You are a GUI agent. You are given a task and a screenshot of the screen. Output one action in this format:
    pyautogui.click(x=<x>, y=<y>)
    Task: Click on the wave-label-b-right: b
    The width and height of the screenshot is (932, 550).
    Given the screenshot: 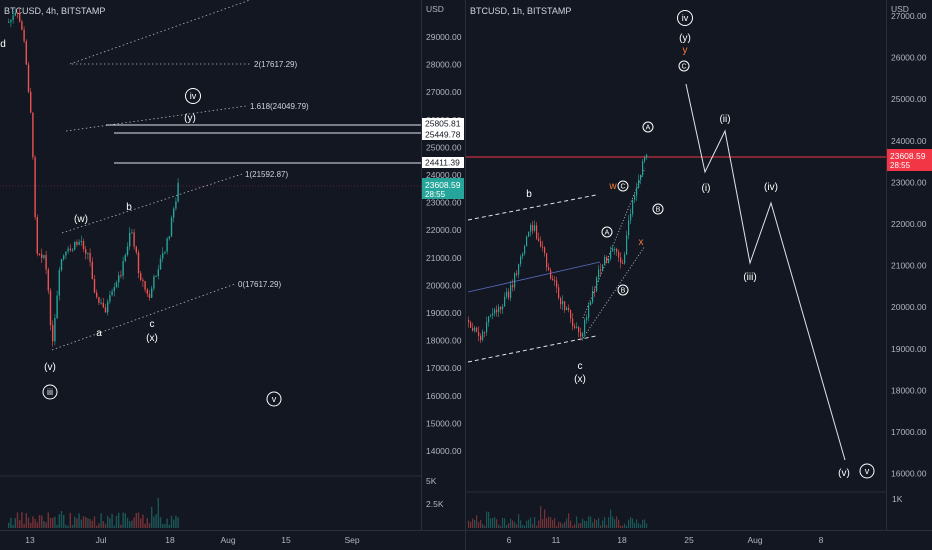 What is the action you would take?
    pyautogui.click(x=529, y=194)
    